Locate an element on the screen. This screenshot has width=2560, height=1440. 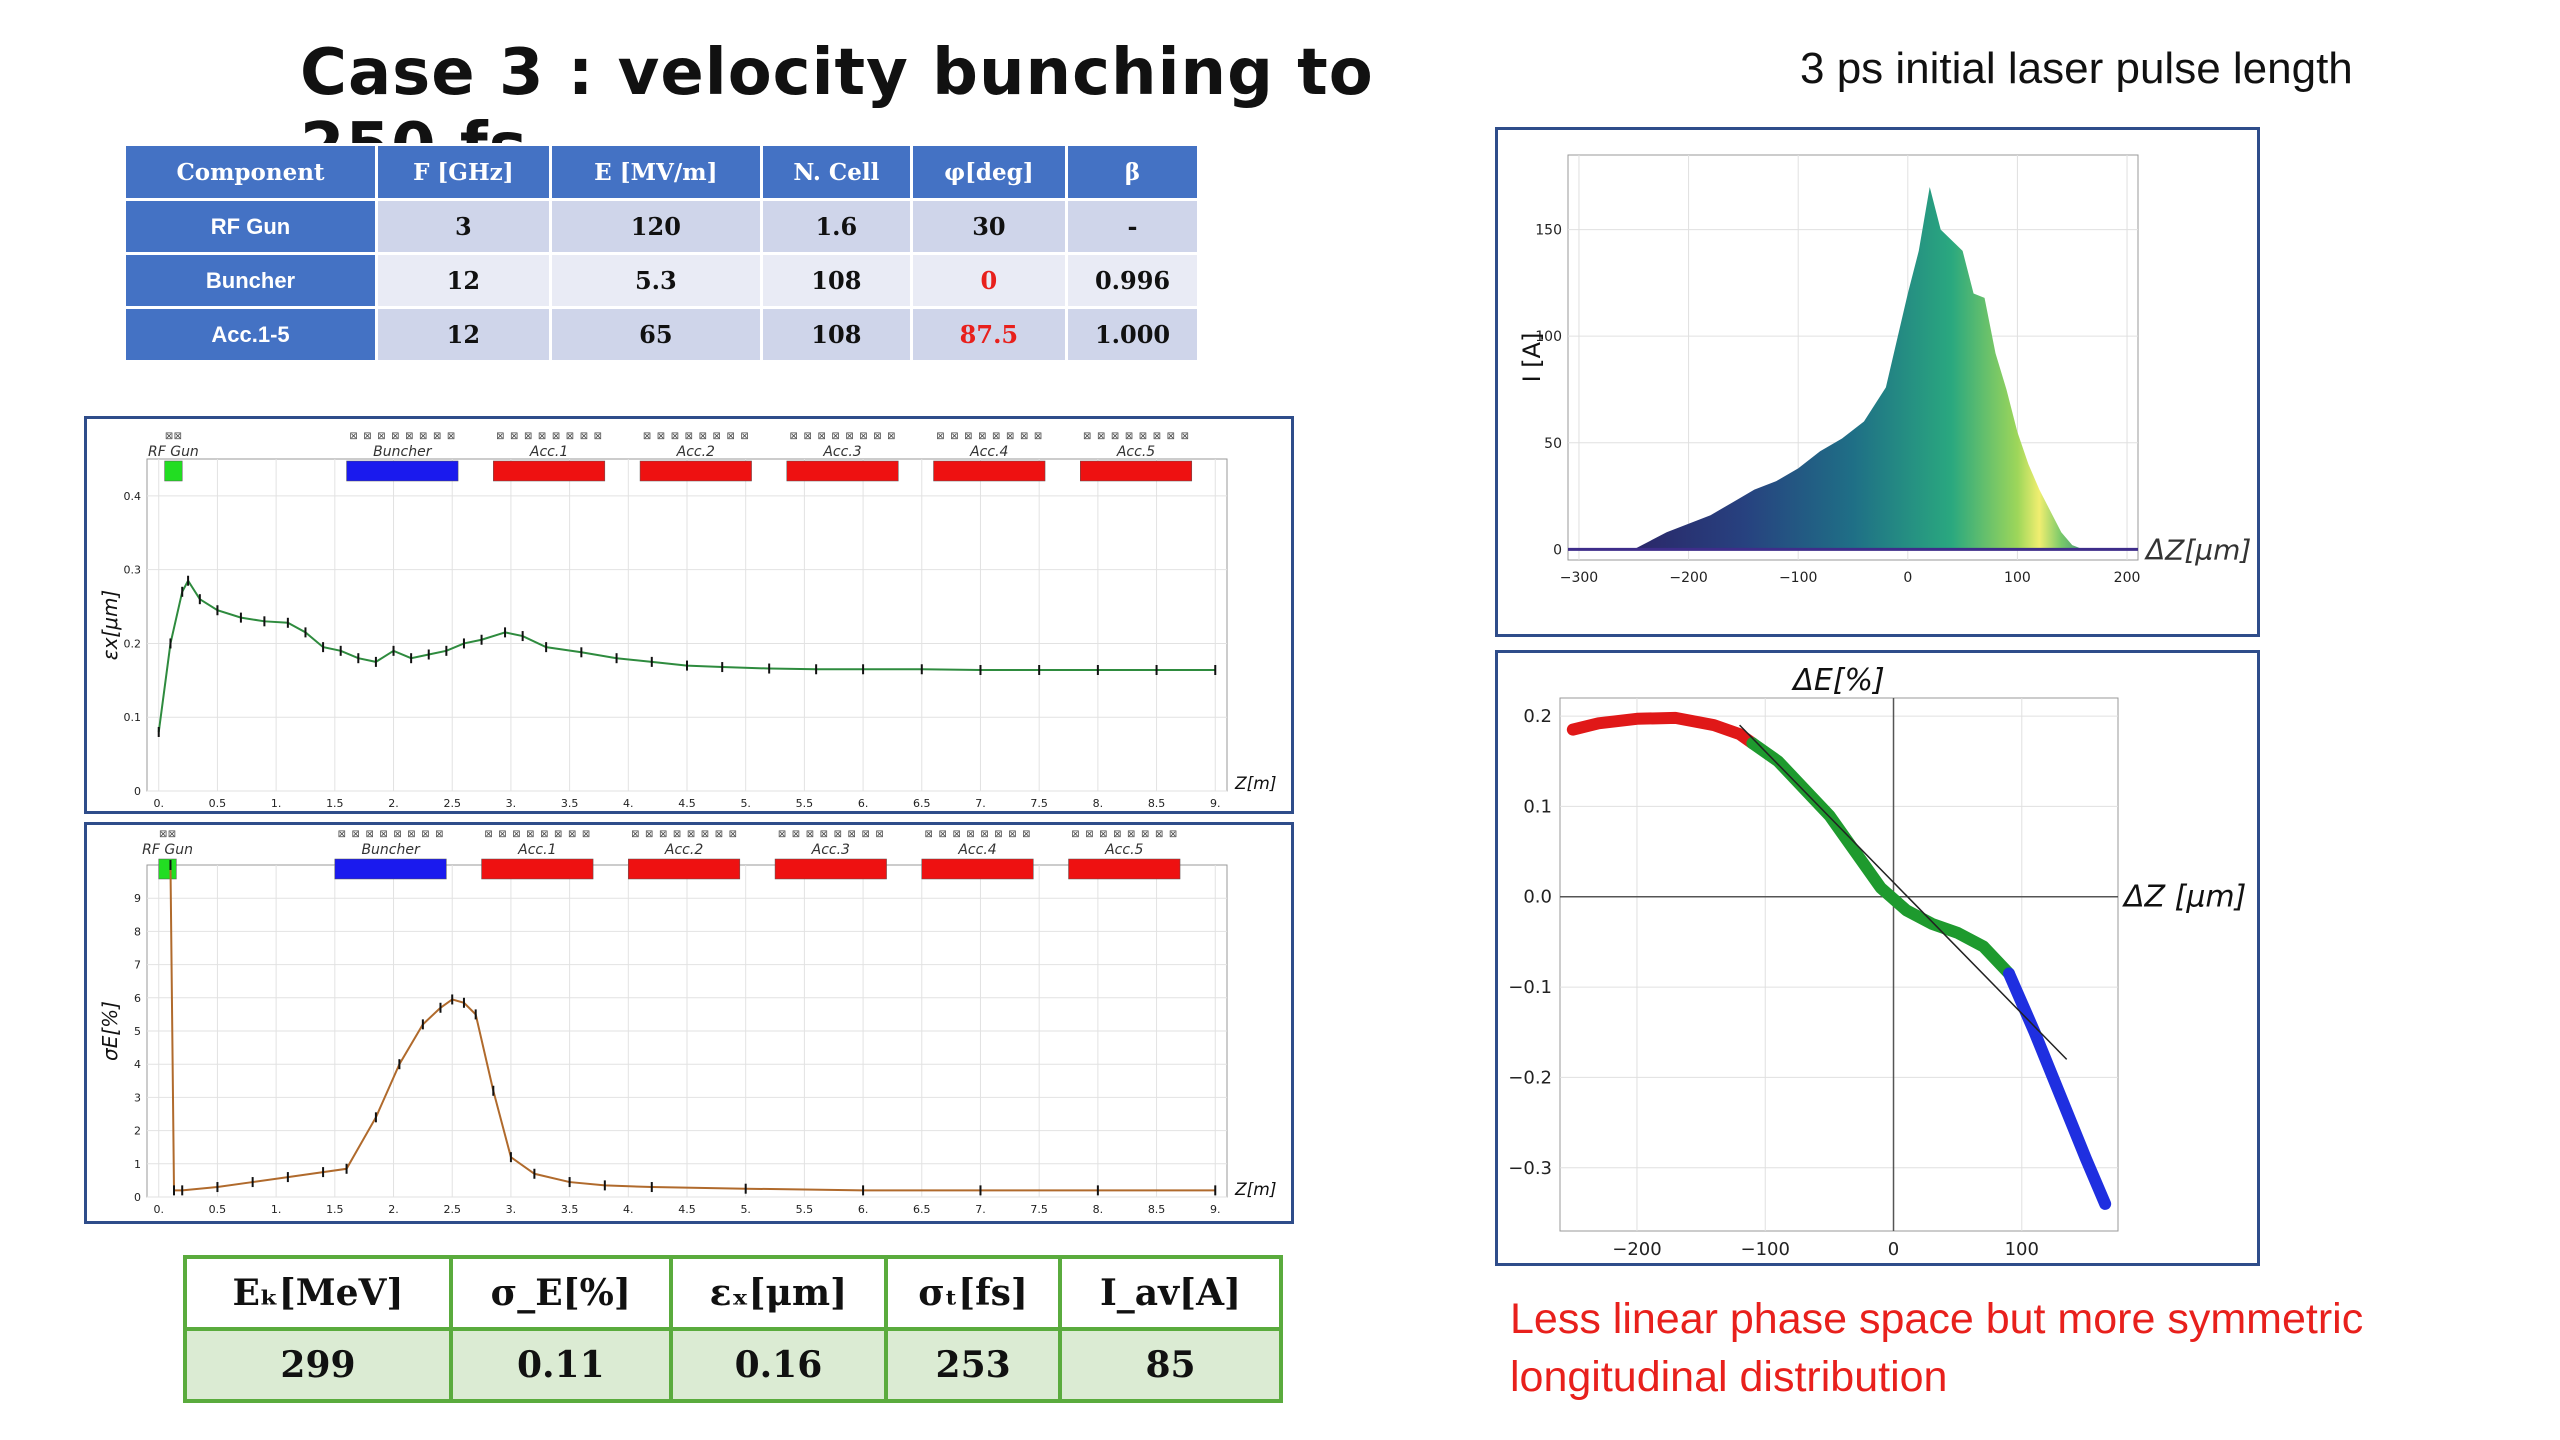
parameters-row: RF Gun 3 120 1.6 30- is located at coordinates (661, 226).